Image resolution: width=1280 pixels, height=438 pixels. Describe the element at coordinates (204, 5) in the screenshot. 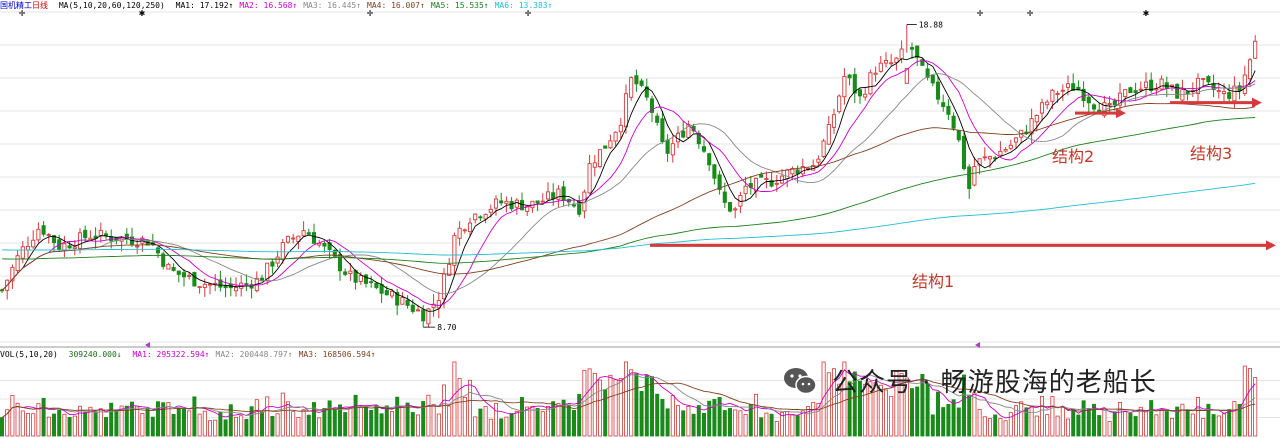

I see `ma-value-1: MA1: 17.192↑` at that location.